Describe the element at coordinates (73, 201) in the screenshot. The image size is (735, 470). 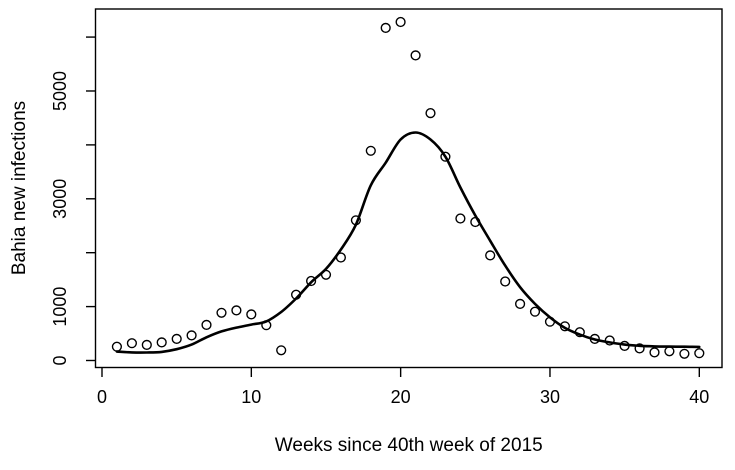
I see `y-axis: 0 1000 3000 5000` at that location.